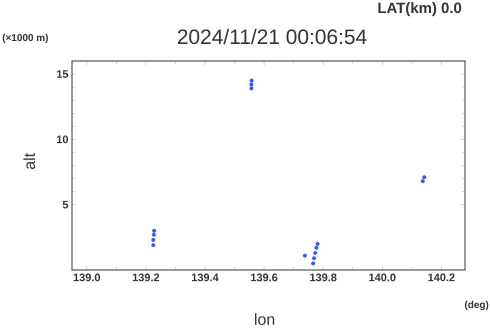 The image size is (490, 331). What do you see at coordinates (146, 278) in the screenshot?
I see `x-tick-label: 139.2` at bounding box center [146, 278].